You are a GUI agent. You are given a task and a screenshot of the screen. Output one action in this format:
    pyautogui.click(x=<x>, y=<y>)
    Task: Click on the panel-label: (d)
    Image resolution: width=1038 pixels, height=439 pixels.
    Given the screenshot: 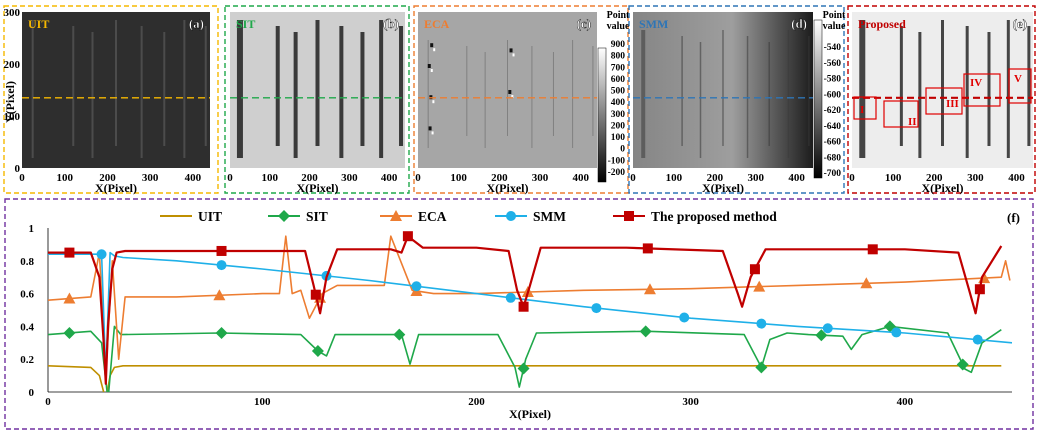 What is the action you would take?
    pyautogui.click(x=799, y=23)
    